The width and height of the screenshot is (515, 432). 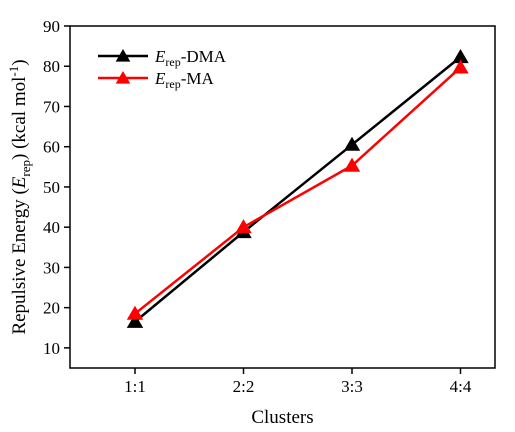 I want to click on y-tick-label: 50, so click(x=51, y=187).